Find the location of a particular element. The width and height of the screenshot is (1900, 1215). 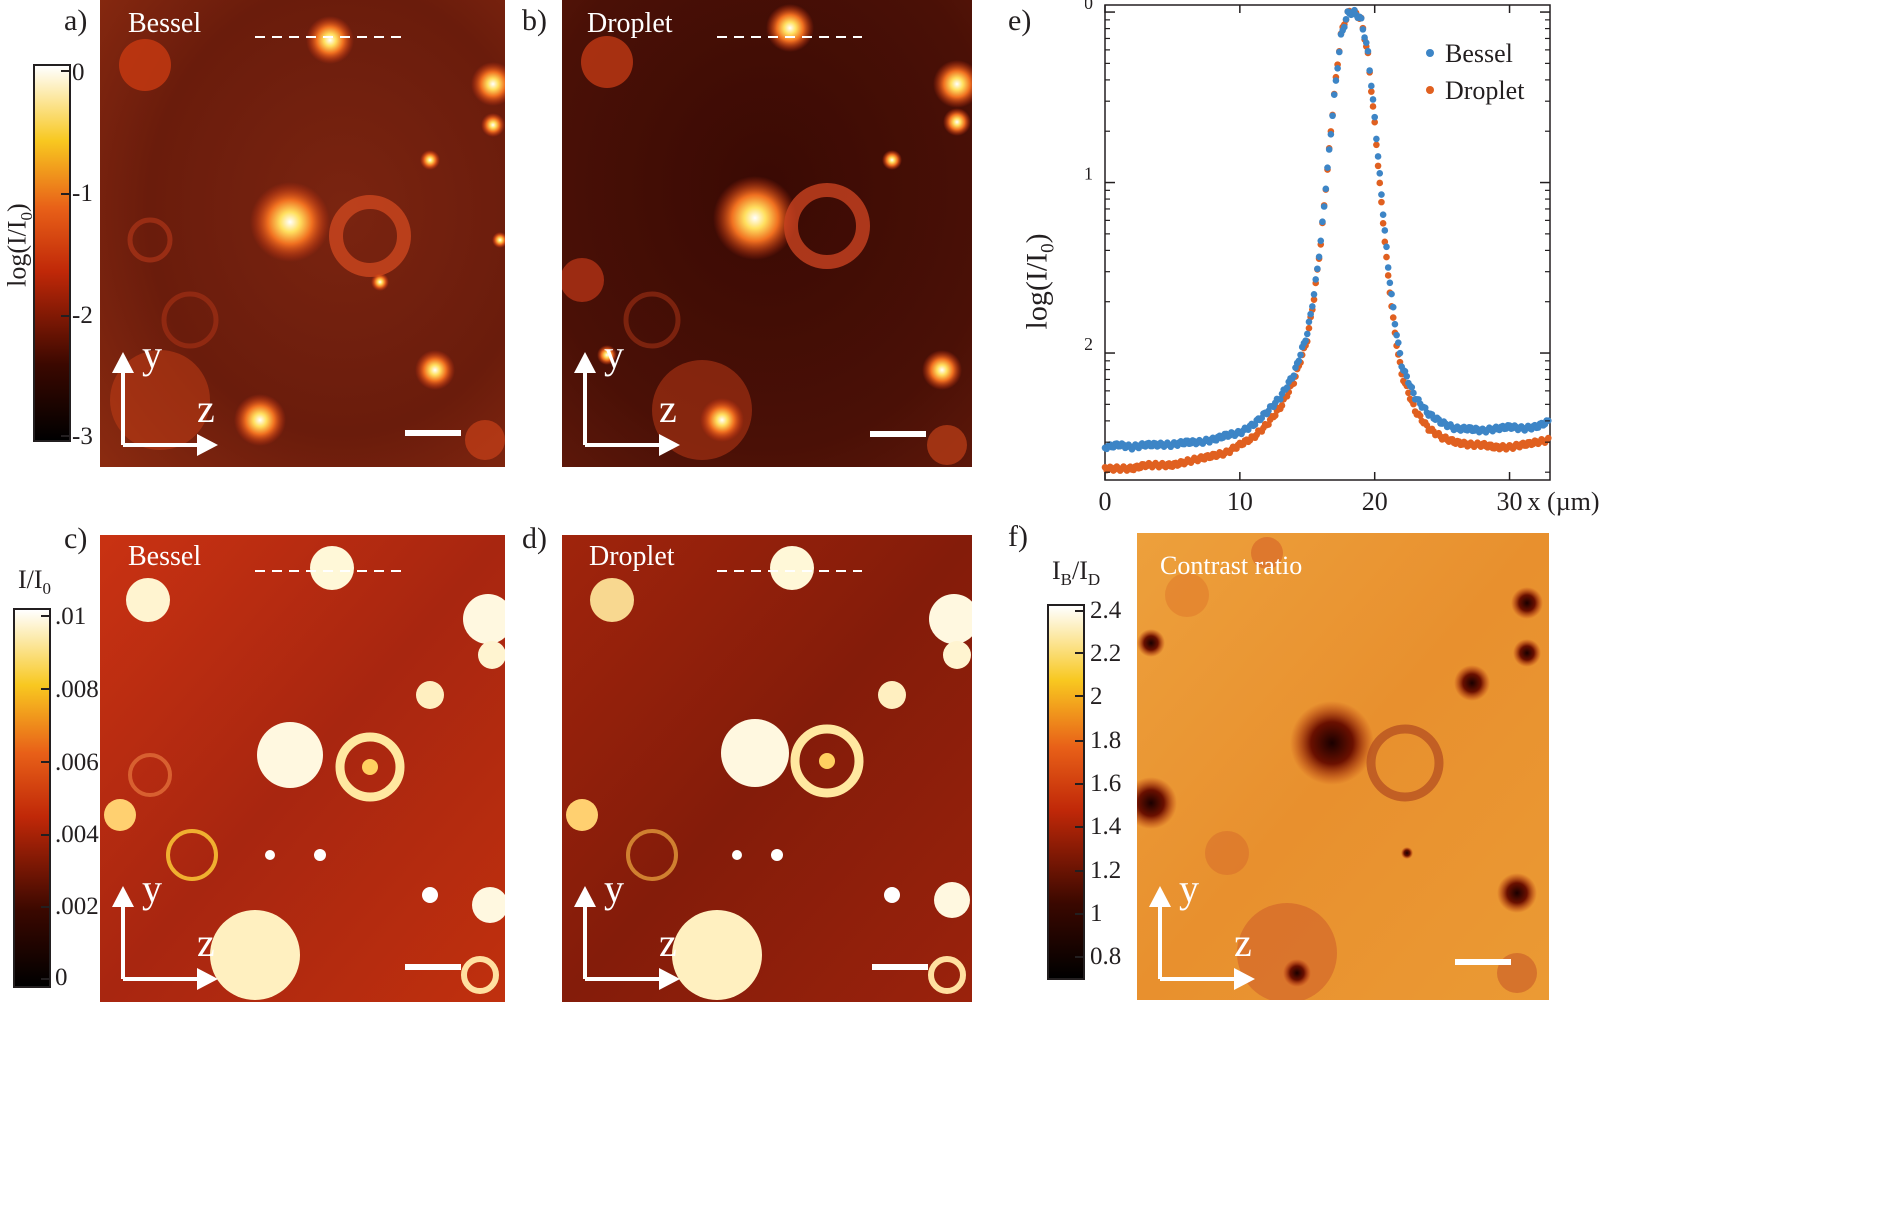

linear-colorbar-title: I/I0 is located at coordinates (35, 582).